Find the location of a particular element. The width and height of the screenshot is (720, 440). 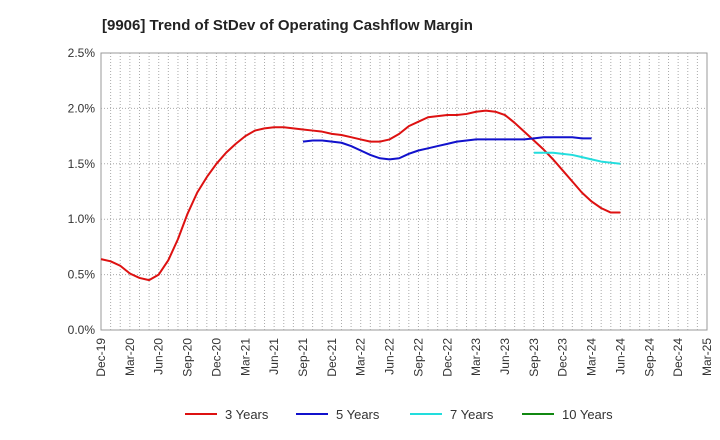

x-tick-label: Sep-24 is located at coordinates (649, 357).